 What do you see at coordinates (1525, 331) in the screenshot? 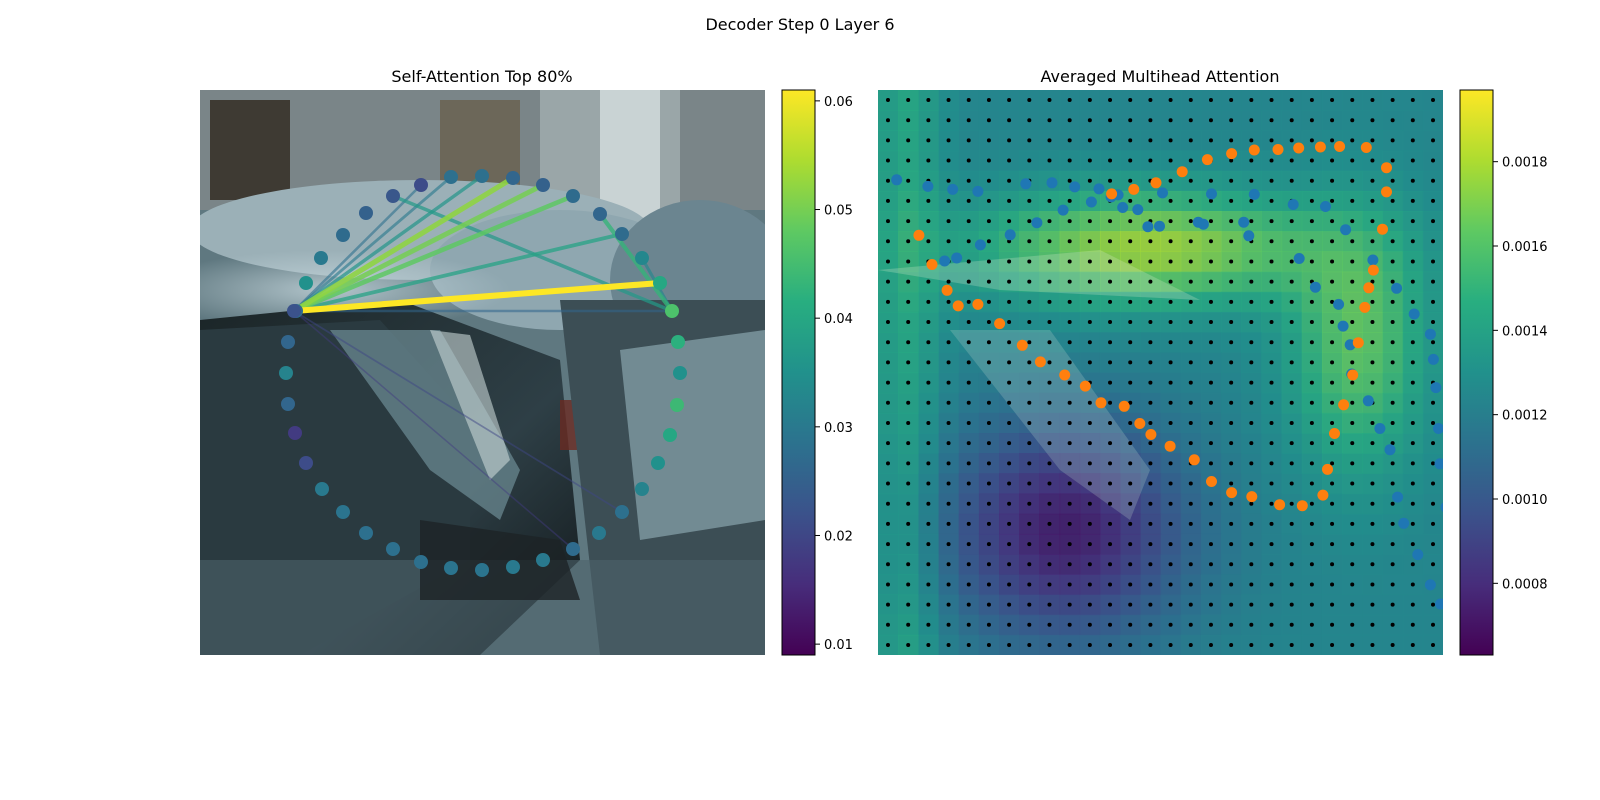
I see `colorbar-tick-label: 0.0014` at bounding box center [1525, 331].